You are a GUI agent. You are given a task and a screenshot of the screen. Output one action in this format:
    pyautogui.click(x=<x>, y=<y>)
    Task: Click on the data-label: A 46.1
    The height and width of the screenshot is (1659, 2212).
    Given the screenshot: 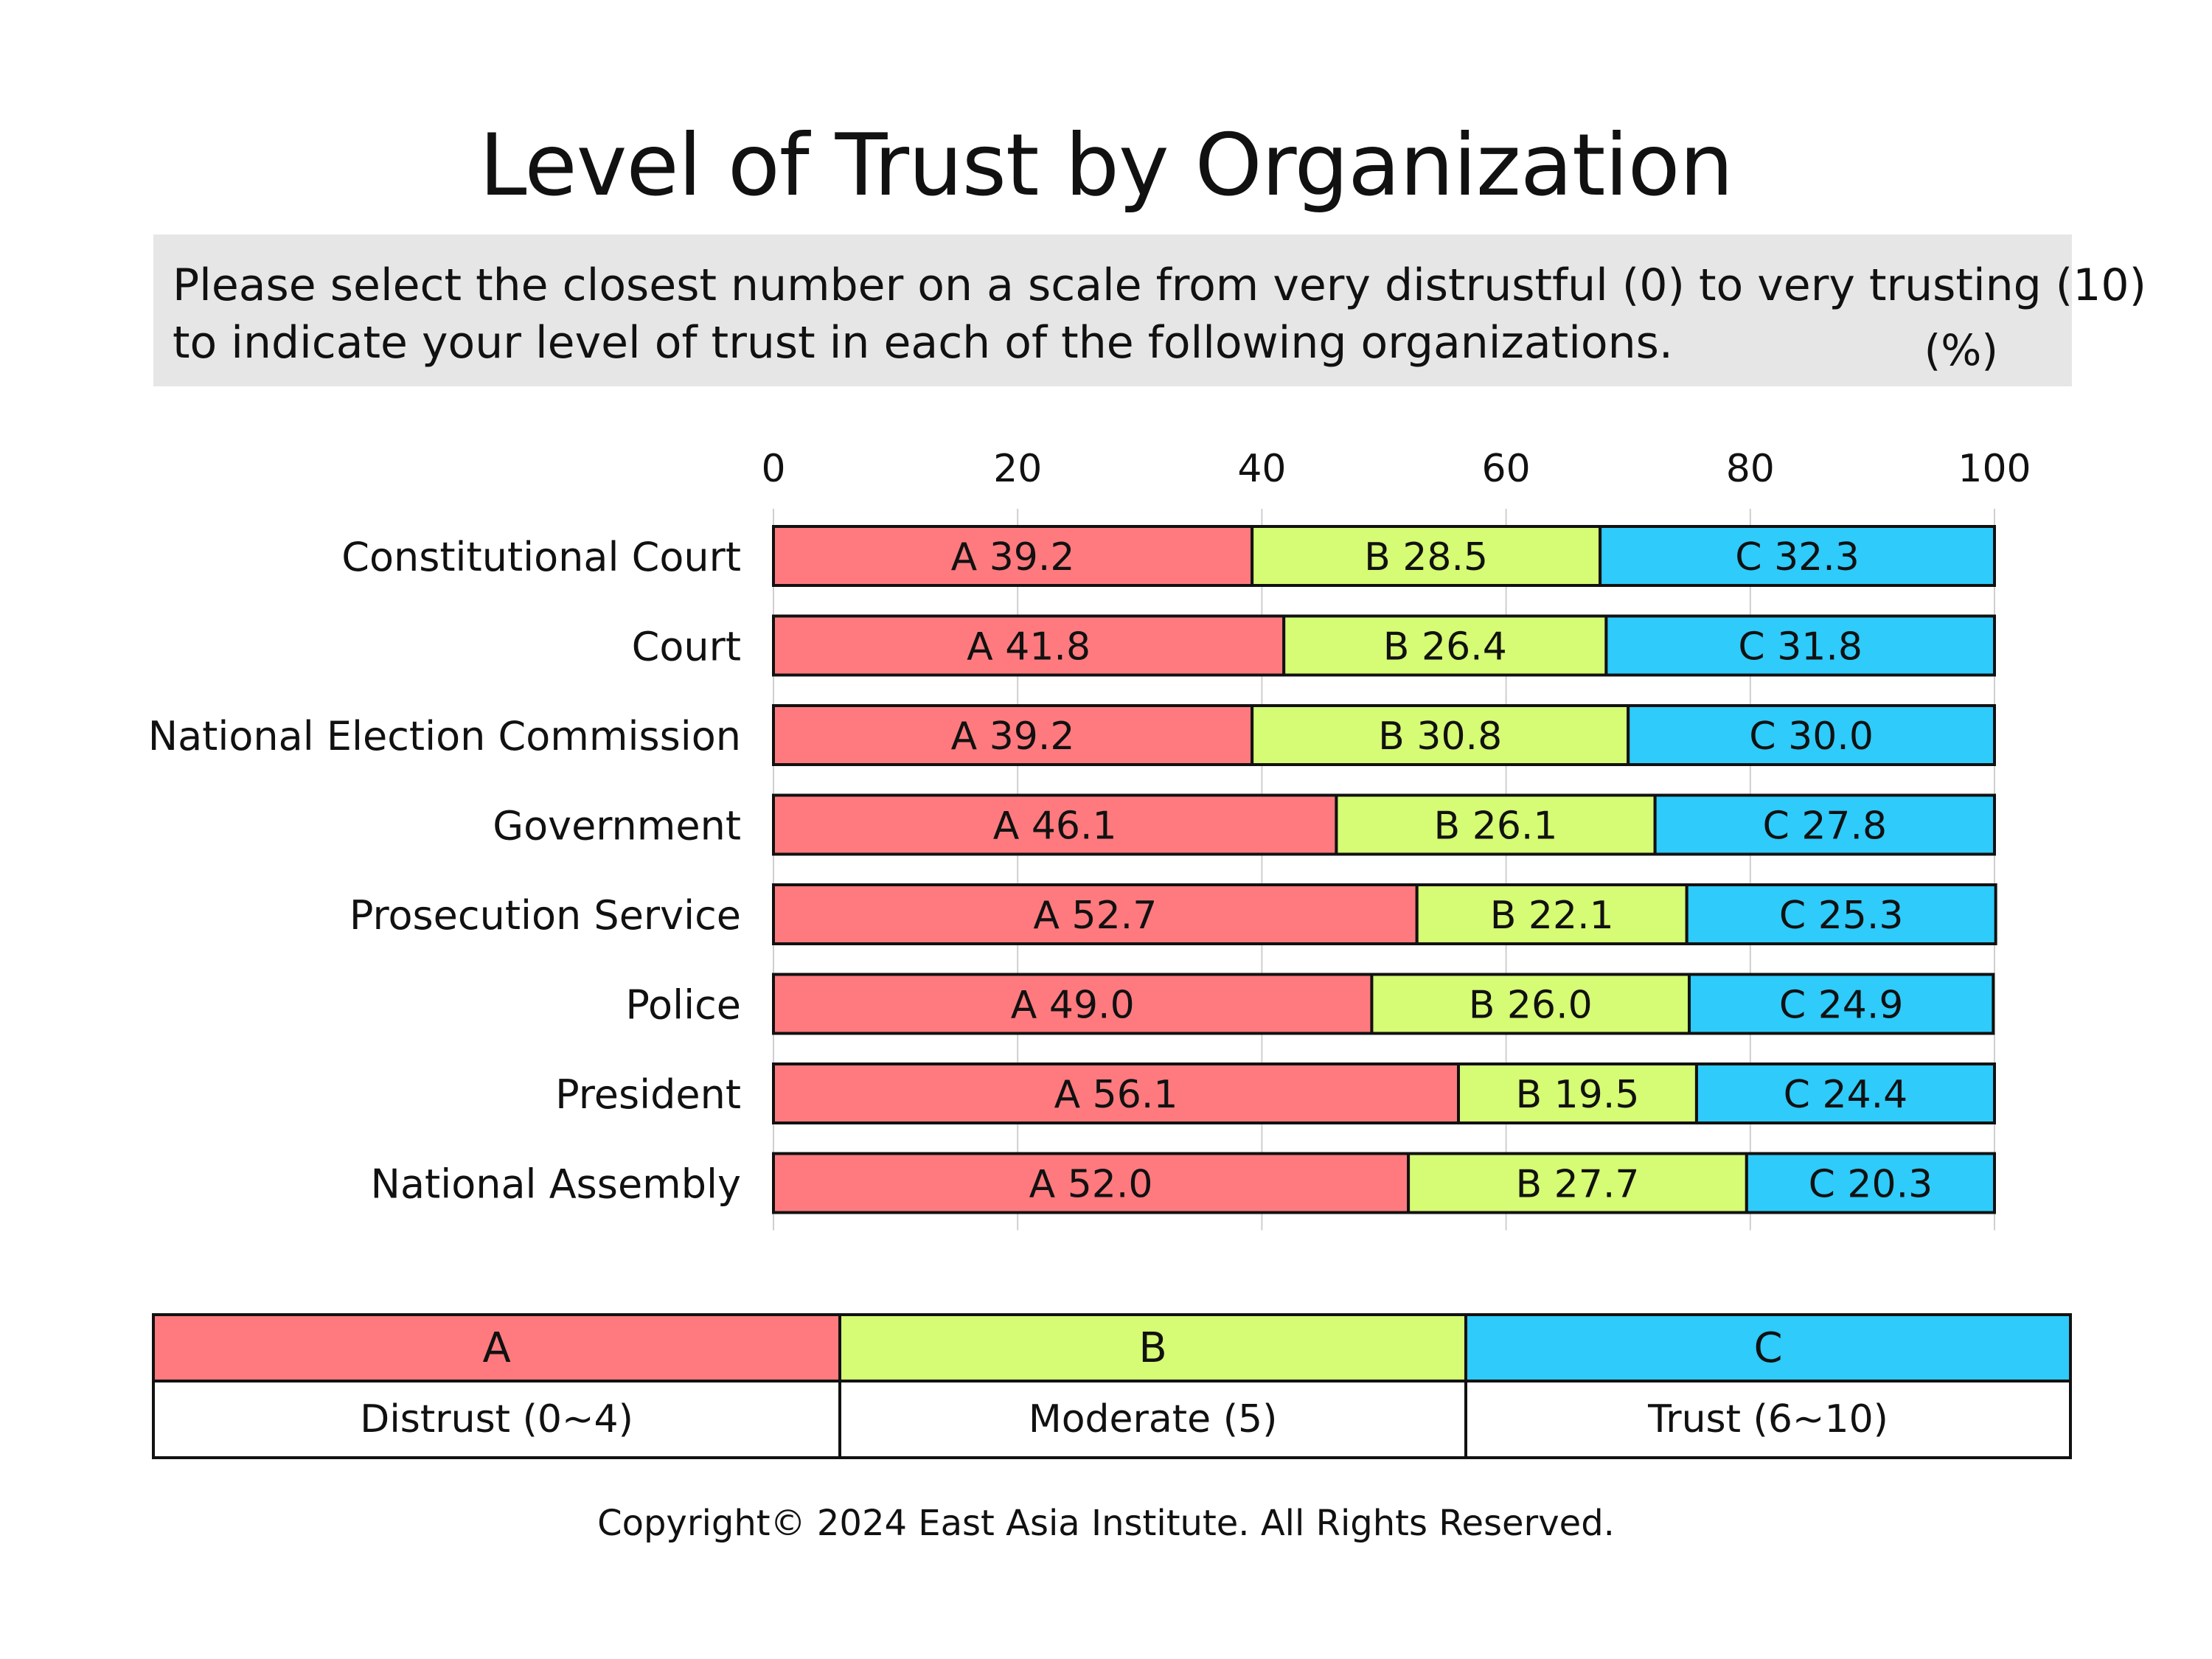 What is the action you would take?
    pyautogui.click(x=1055, y=826)
    